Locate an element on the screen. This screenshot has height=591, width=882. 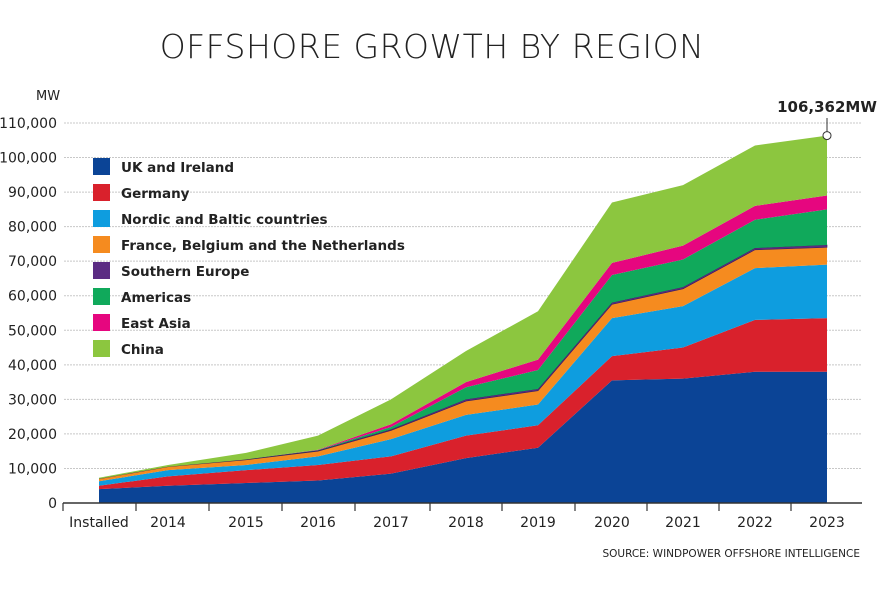
legend-item: Germany is located at coordinates (141, 193).